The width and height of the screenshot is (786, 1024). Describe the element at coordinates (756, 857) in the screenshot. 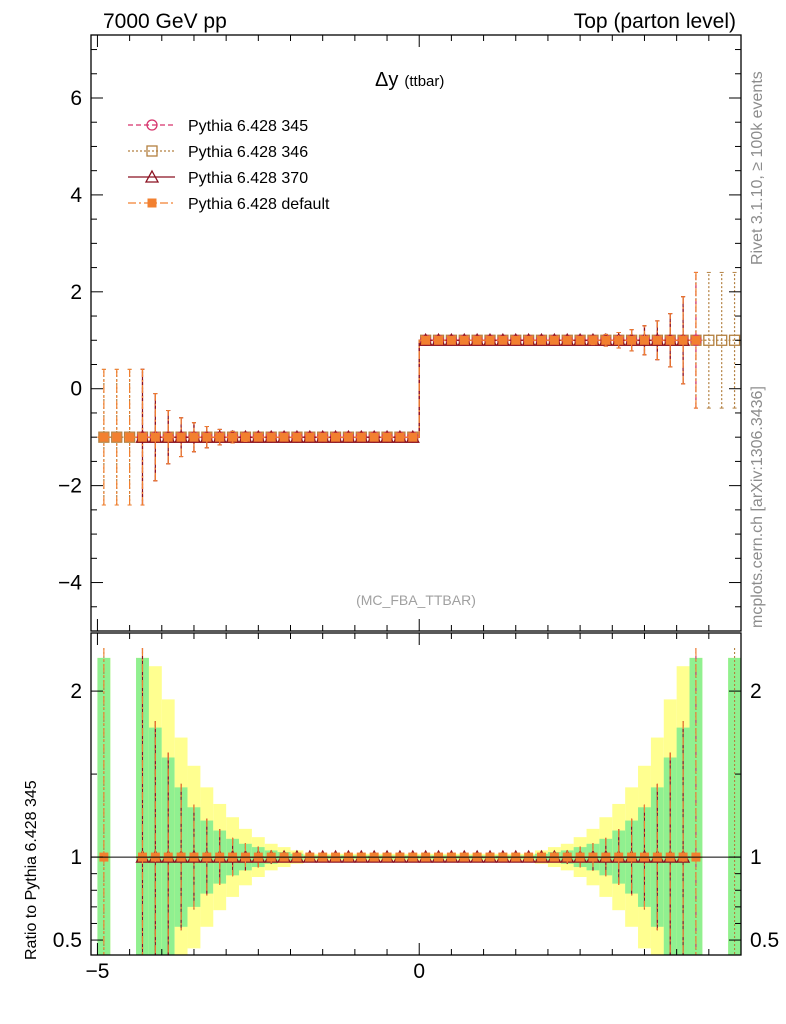

I see `ratio-y-tick-label-right: 1` at that location.